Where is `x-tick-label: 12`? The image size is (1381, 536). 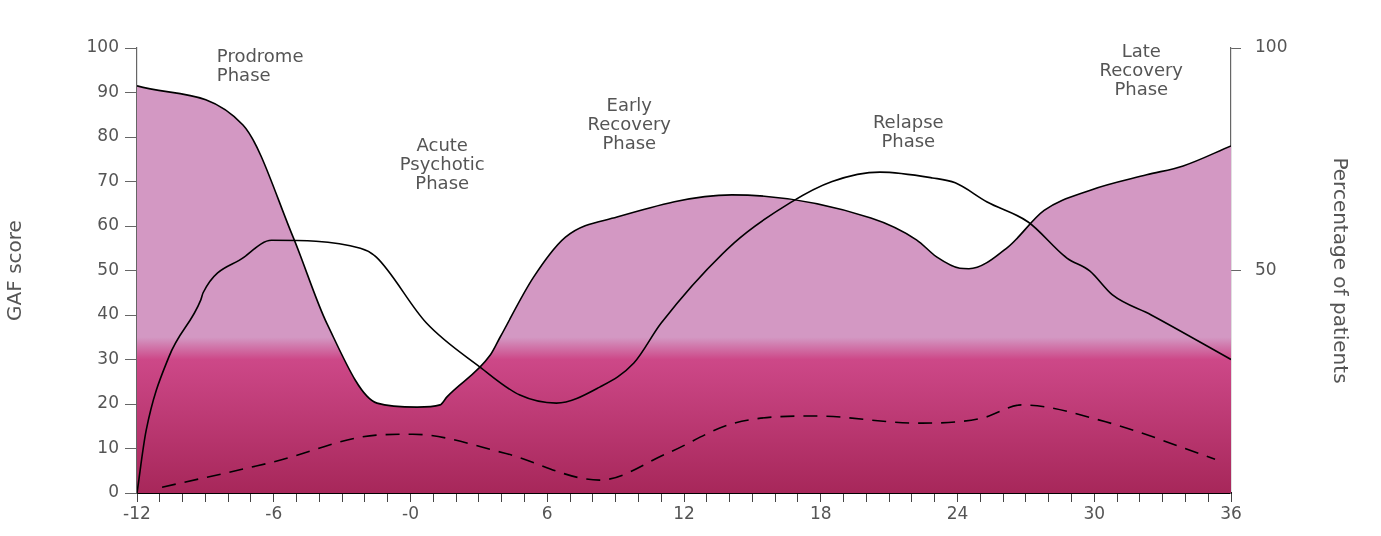 x-tick-label: 12 is located at coordinates (684, 512).